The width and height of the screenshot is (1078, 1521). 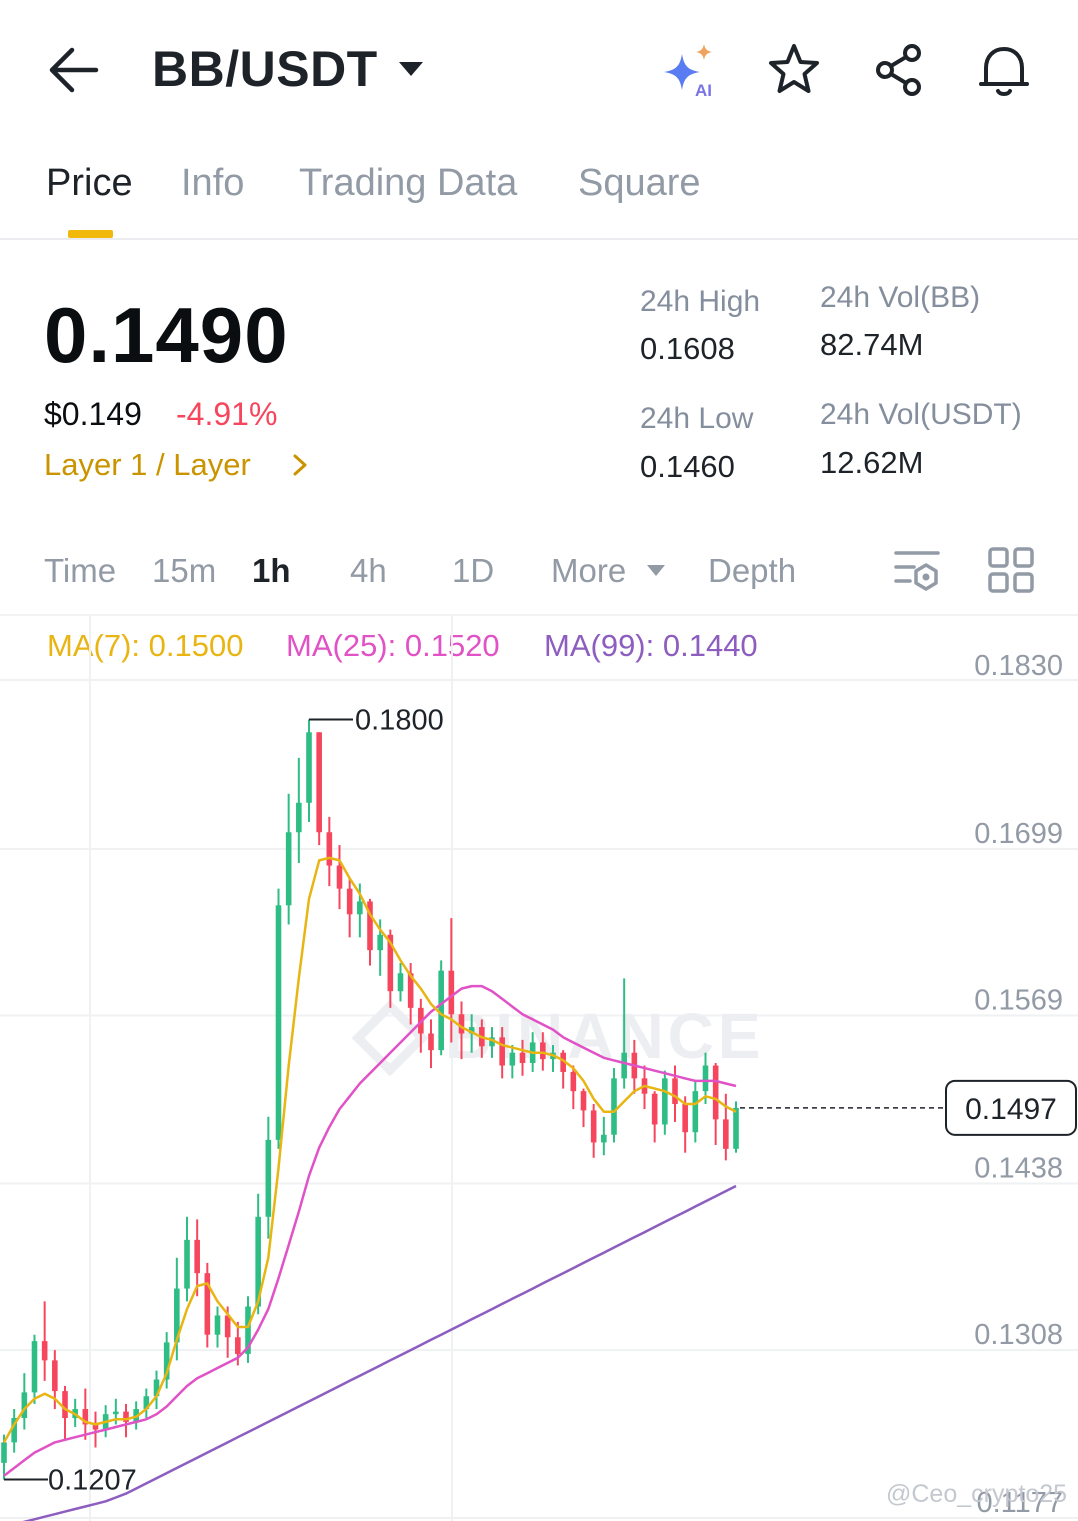 I want to click on more-caret-icon, so click(x=656, y=570).